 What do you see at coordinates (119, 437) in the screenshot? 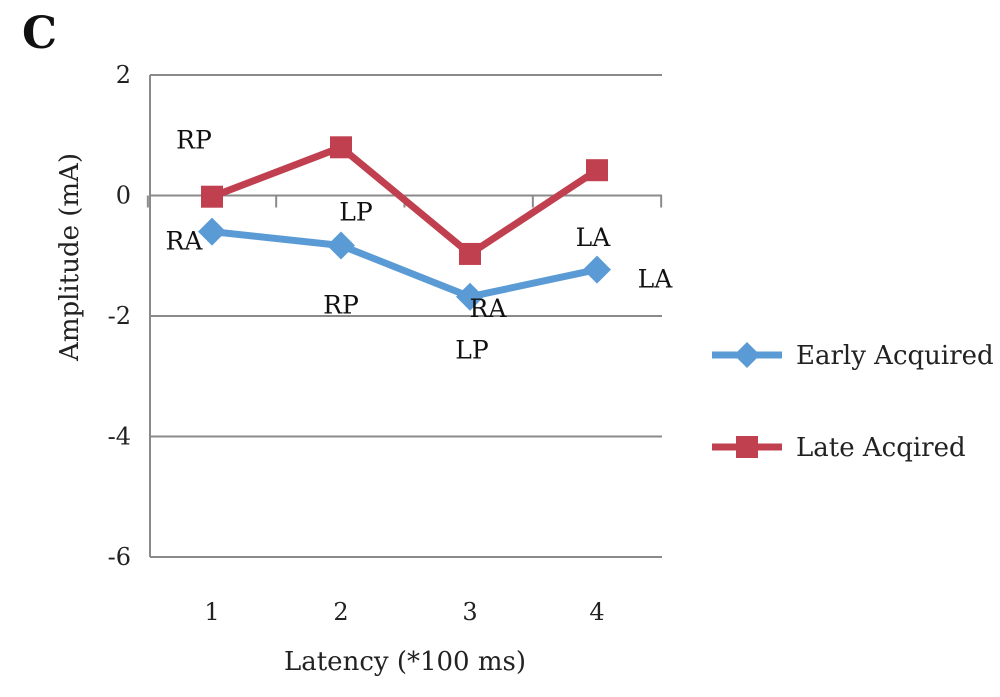
I see `y-tick-label: -4` at bounding box center [119, 437].